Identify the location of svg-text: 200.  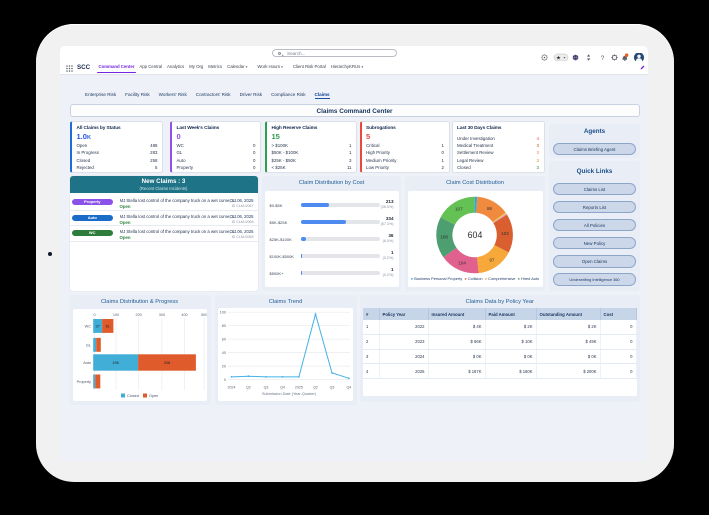
(138, 315).